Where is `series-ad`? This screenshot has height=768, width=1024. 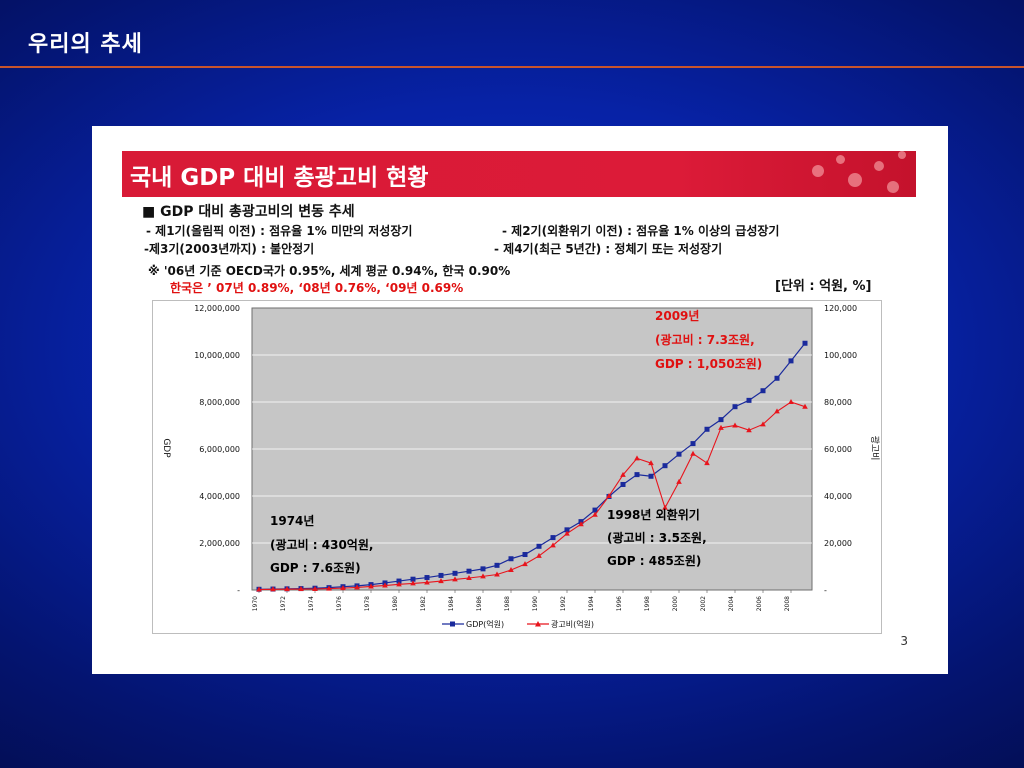
series-ad is located at coordinates (532, 495).